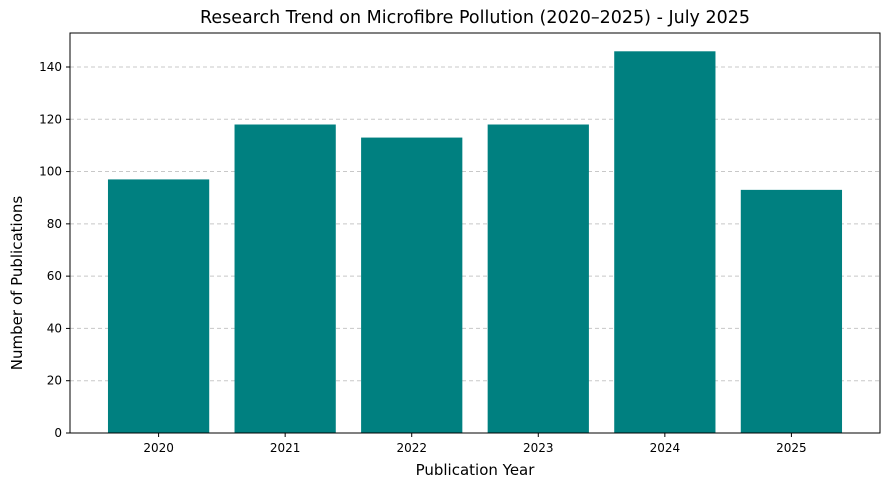 The height and width of the screenshot is (490, 890). I want to click on bar-2024, so click(665, 242).